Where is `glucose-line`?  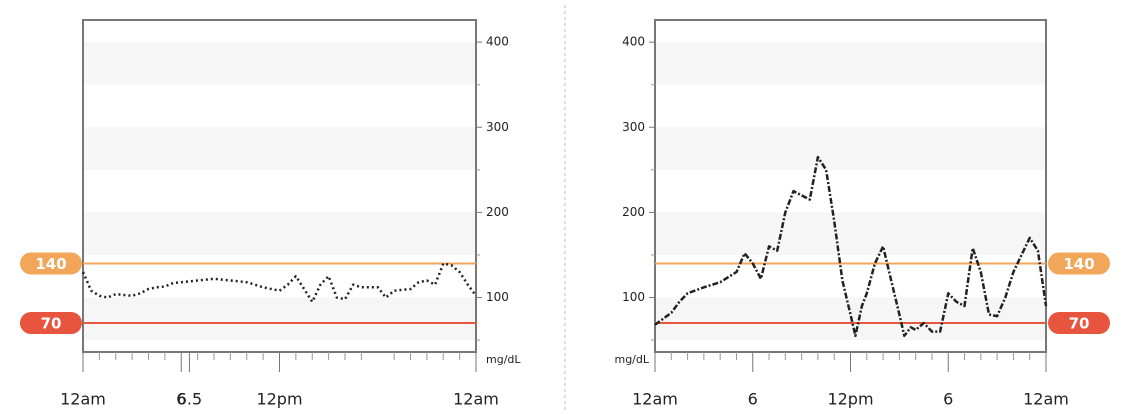 glucose-line is located at coordinates (279, 283).